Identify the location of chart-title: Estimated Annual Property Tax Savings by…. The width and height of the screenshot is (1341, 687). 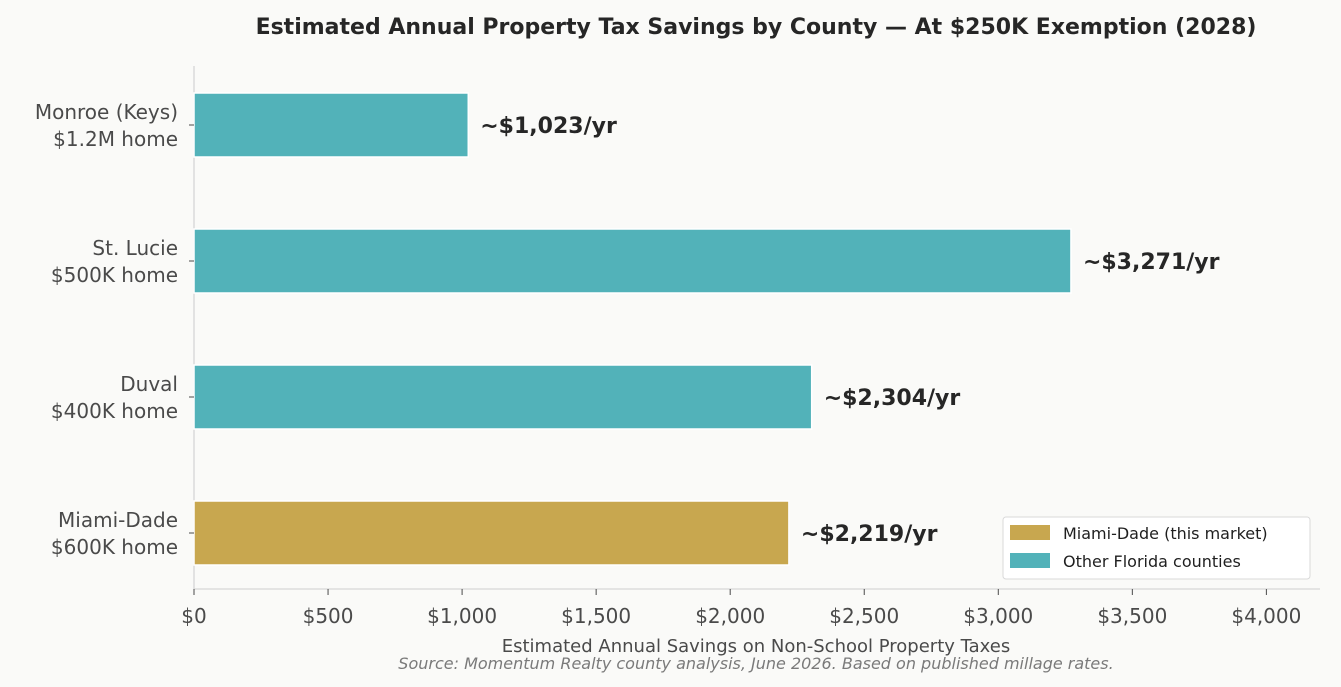
(756, 27).